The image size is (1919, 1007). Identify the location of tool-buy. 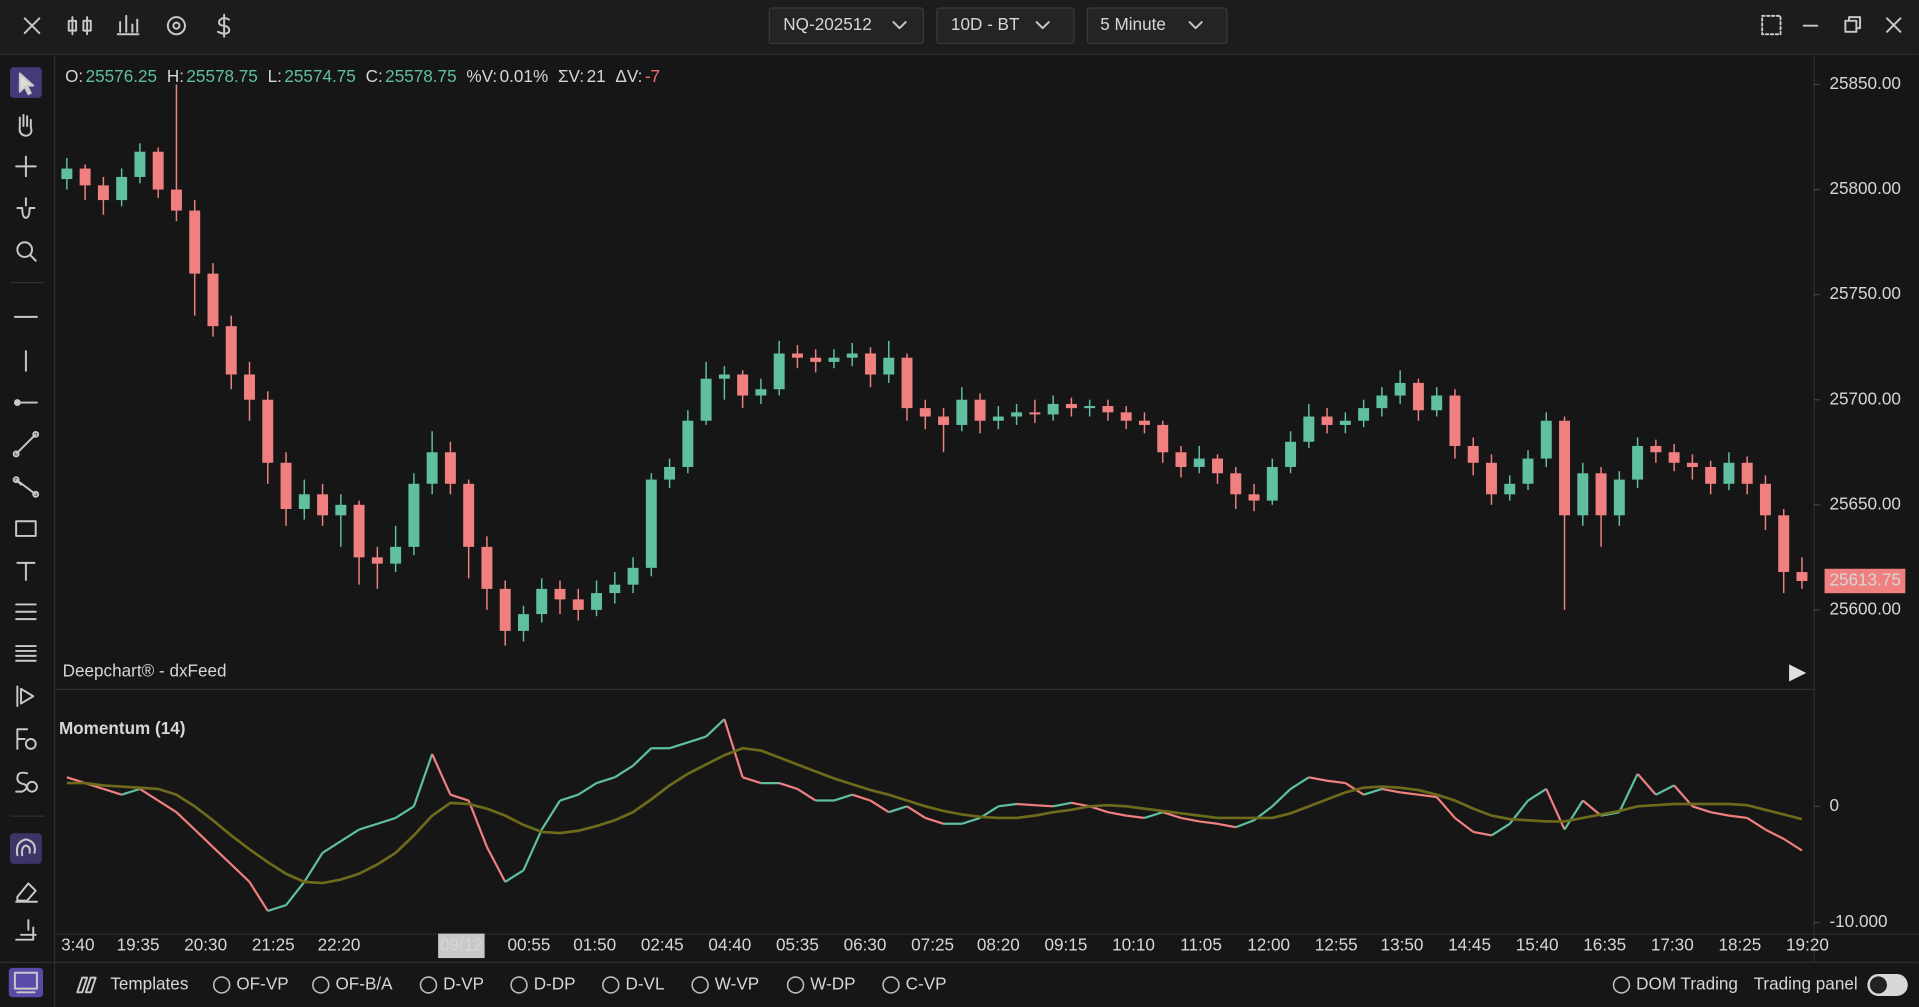
(26, 739).